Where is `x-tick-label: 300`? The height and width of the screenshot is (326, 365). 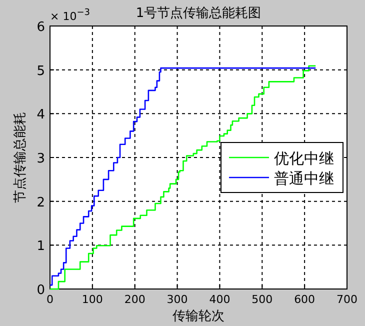
x-tick-label: 300 is located at coordinates (177, 299).